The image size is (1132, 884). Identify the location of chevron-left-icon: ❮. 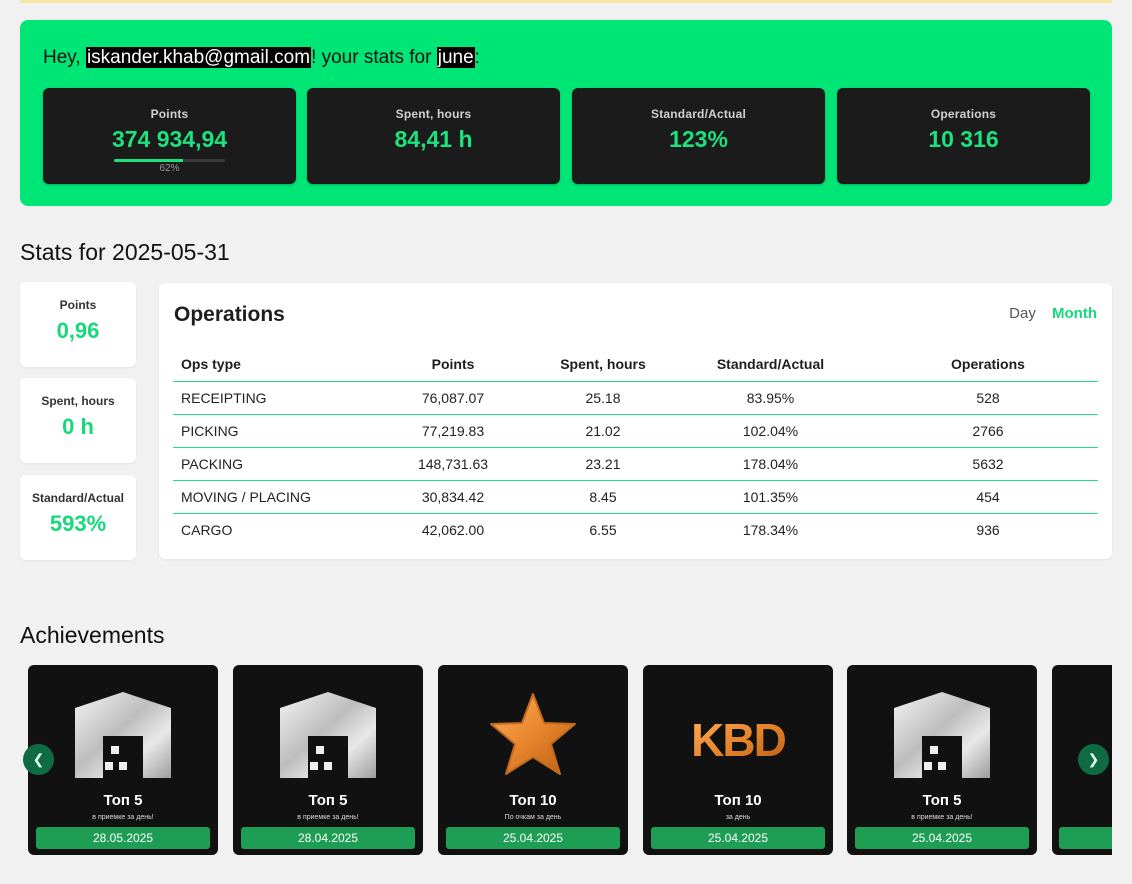
(38, 759).